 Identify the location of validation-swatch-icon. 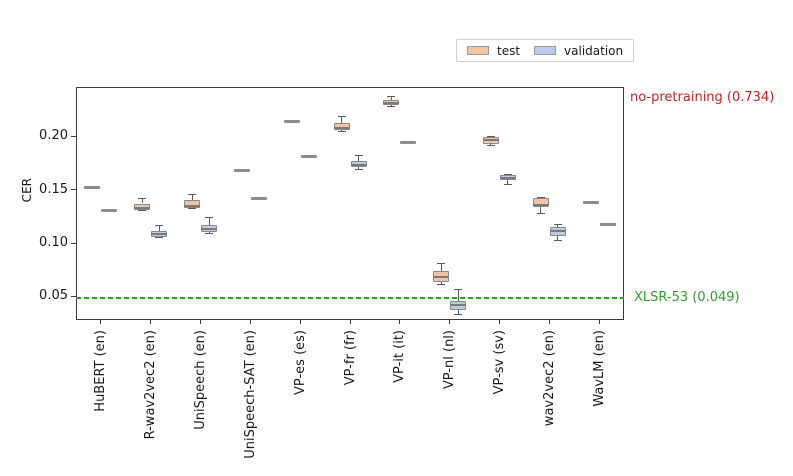
(545, 50).